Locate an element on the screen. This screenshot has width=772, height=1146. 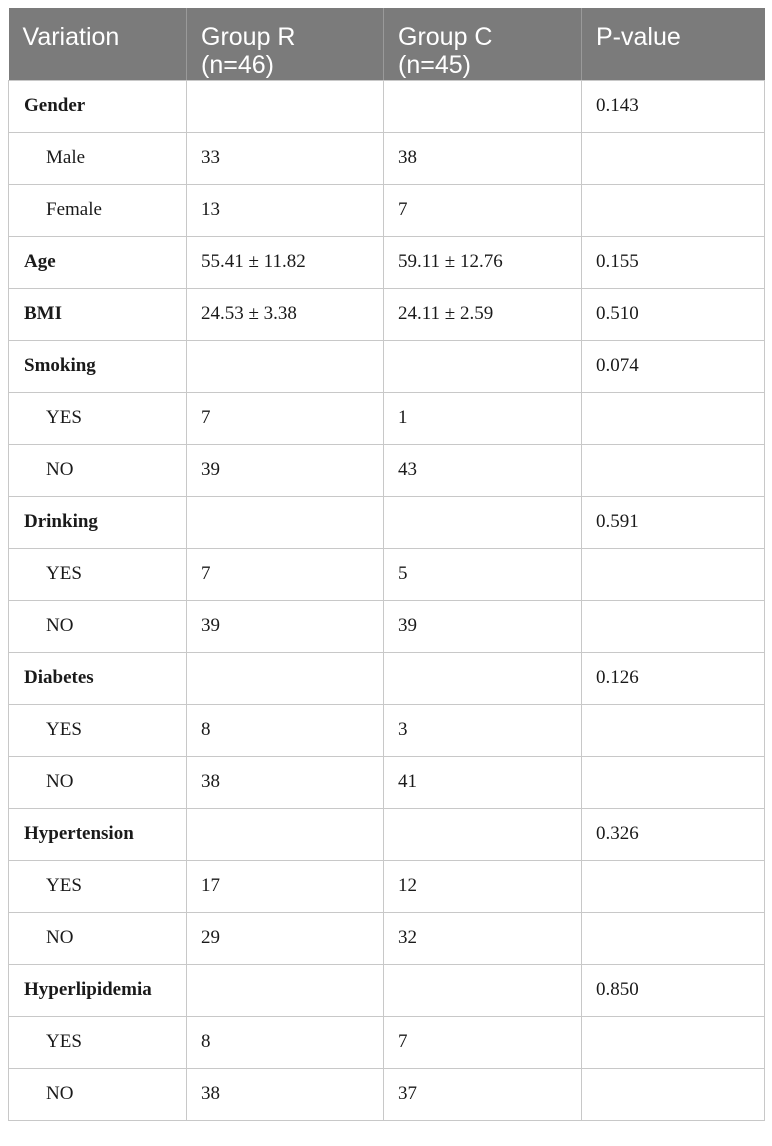
table-row: Gender 0.143 is located at coordinates (386, 106).